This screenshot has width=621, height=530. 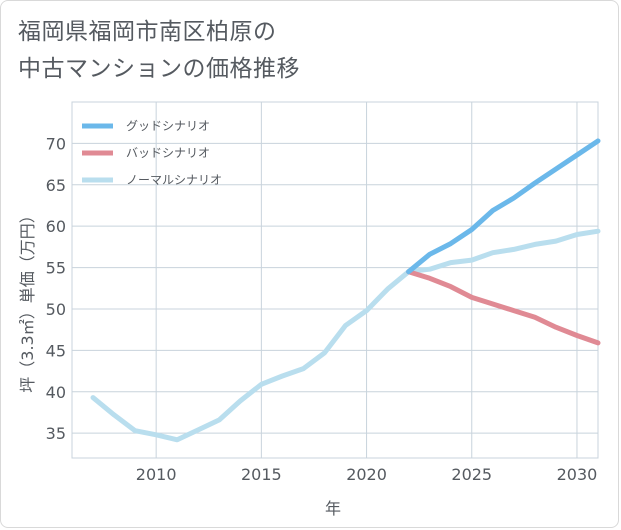 What do you see at coordinates (27, 299) in the screenshot?
I see `y-axis-label: 坪（3.3㎡）単価（万円）` at bounding box center [27, 299].